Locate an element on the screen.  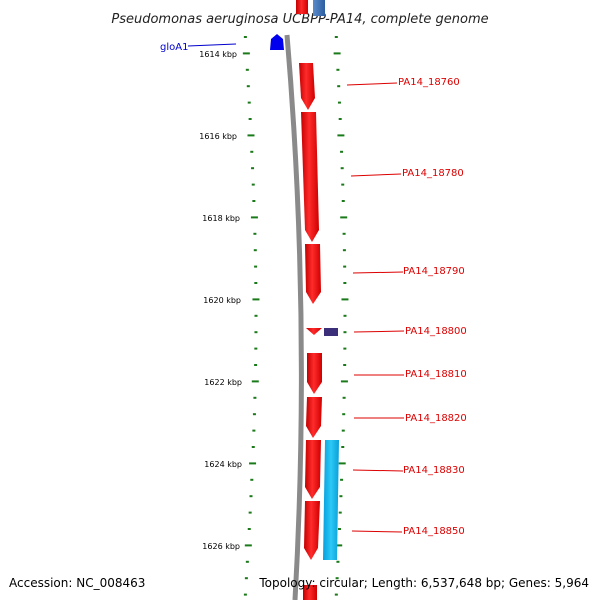
scale-tick-label: 1620 kbp is located at coordinates (222, 300).